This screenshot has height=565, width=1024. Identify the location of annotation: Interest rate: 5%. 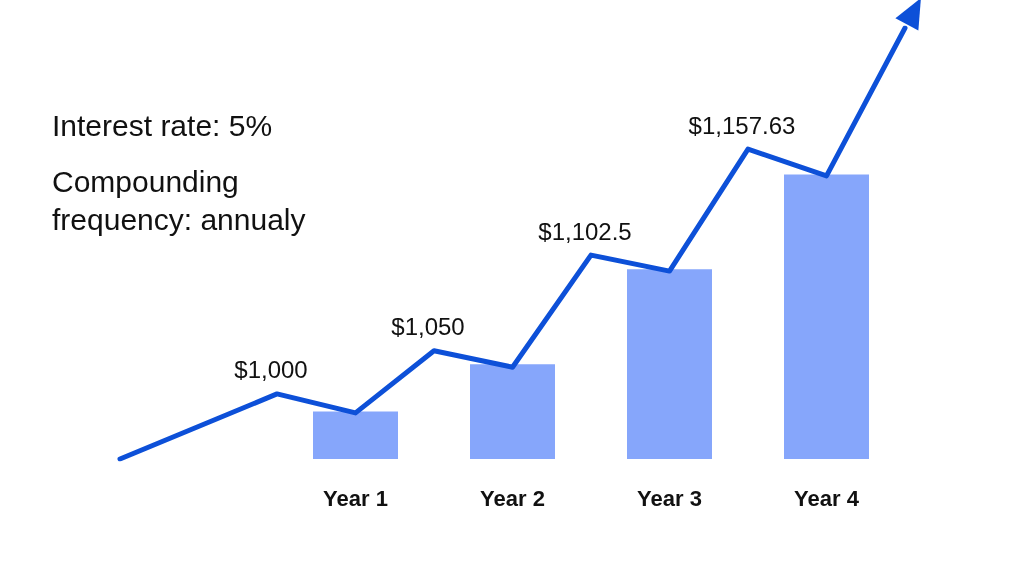
(162, 125).